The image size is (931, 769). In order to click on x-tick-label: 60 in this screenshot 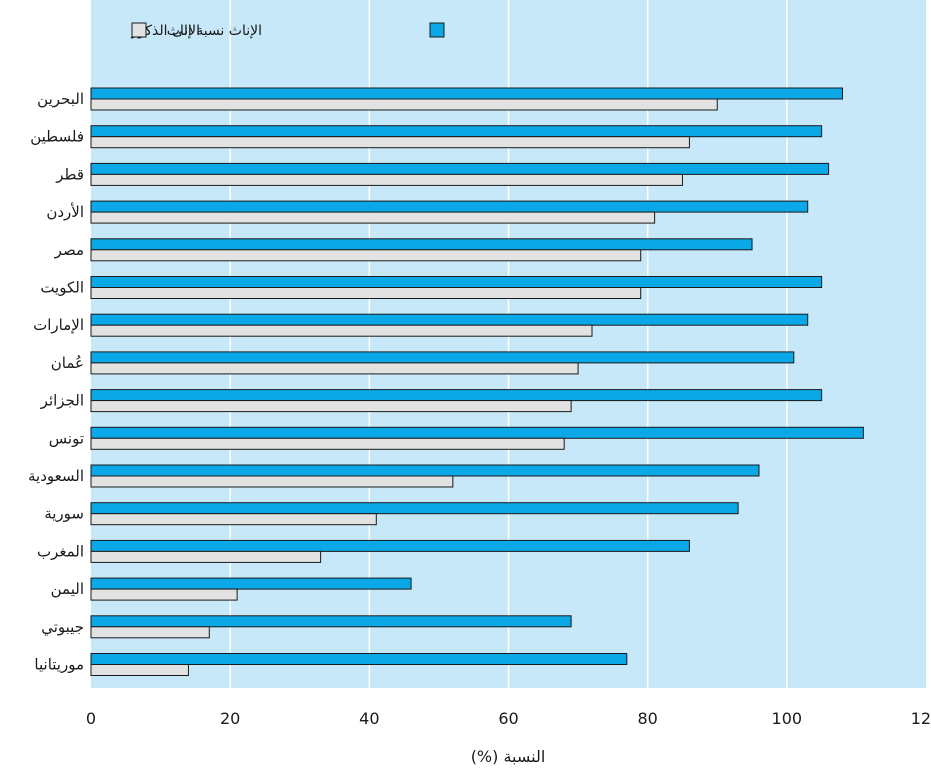, I will do `click(508, 718)`.